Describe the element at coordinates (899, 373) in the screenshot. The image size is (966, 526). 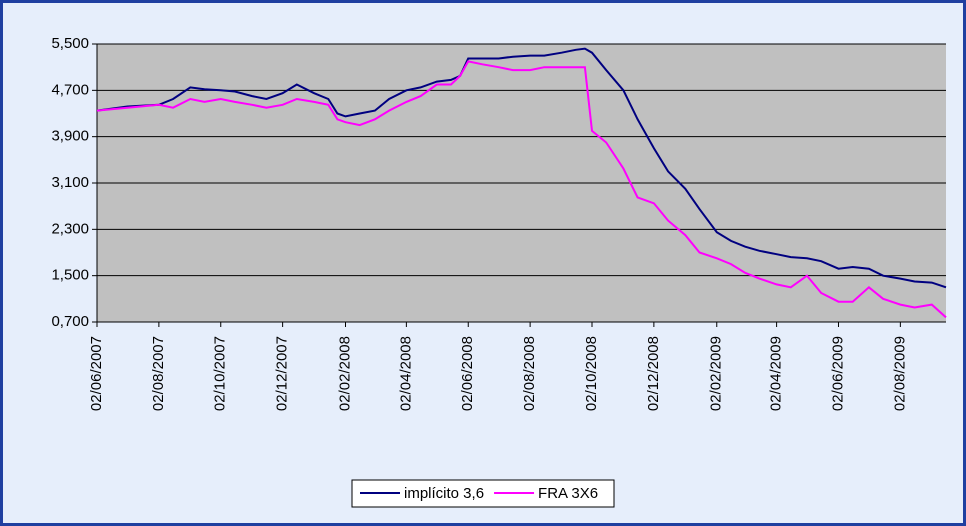
I see `x-tick-label: 02/08/2009` at that location.